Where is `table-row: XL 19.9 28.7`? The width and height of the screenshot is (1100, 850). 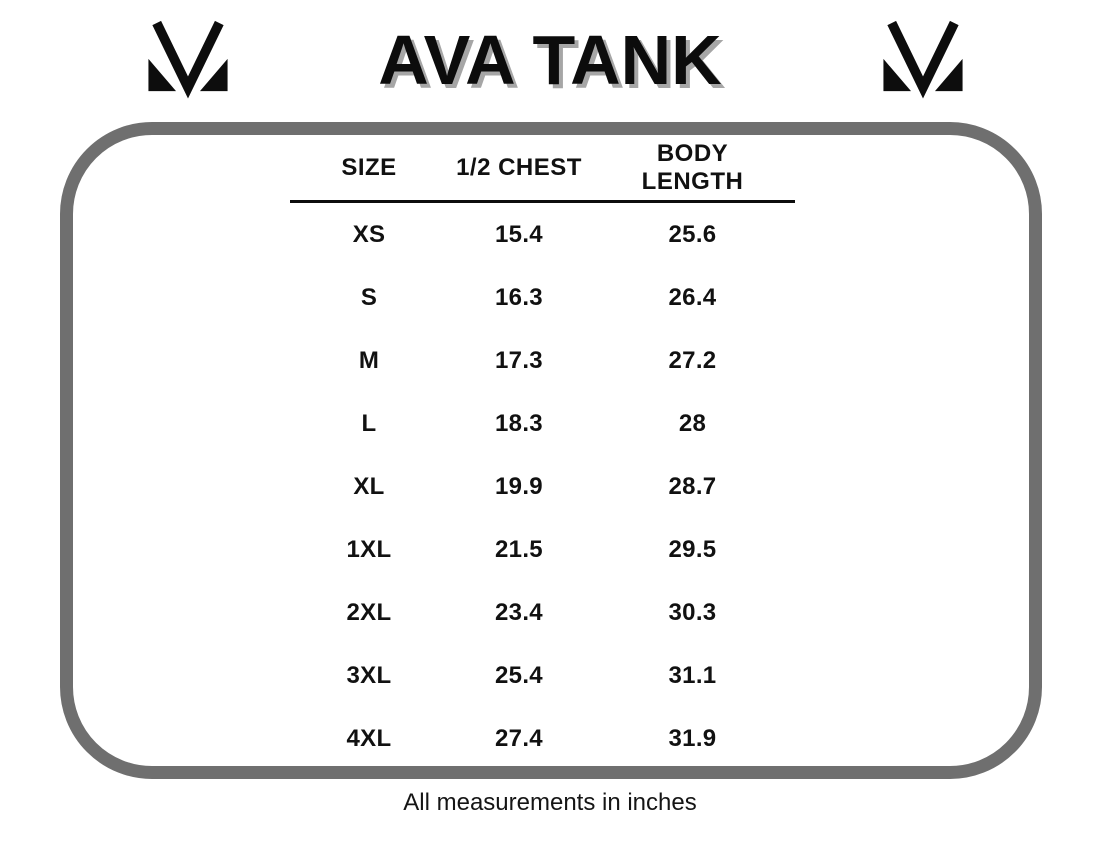
table-row: XL 19.9 28.7 is located at coordinates (542, 486).